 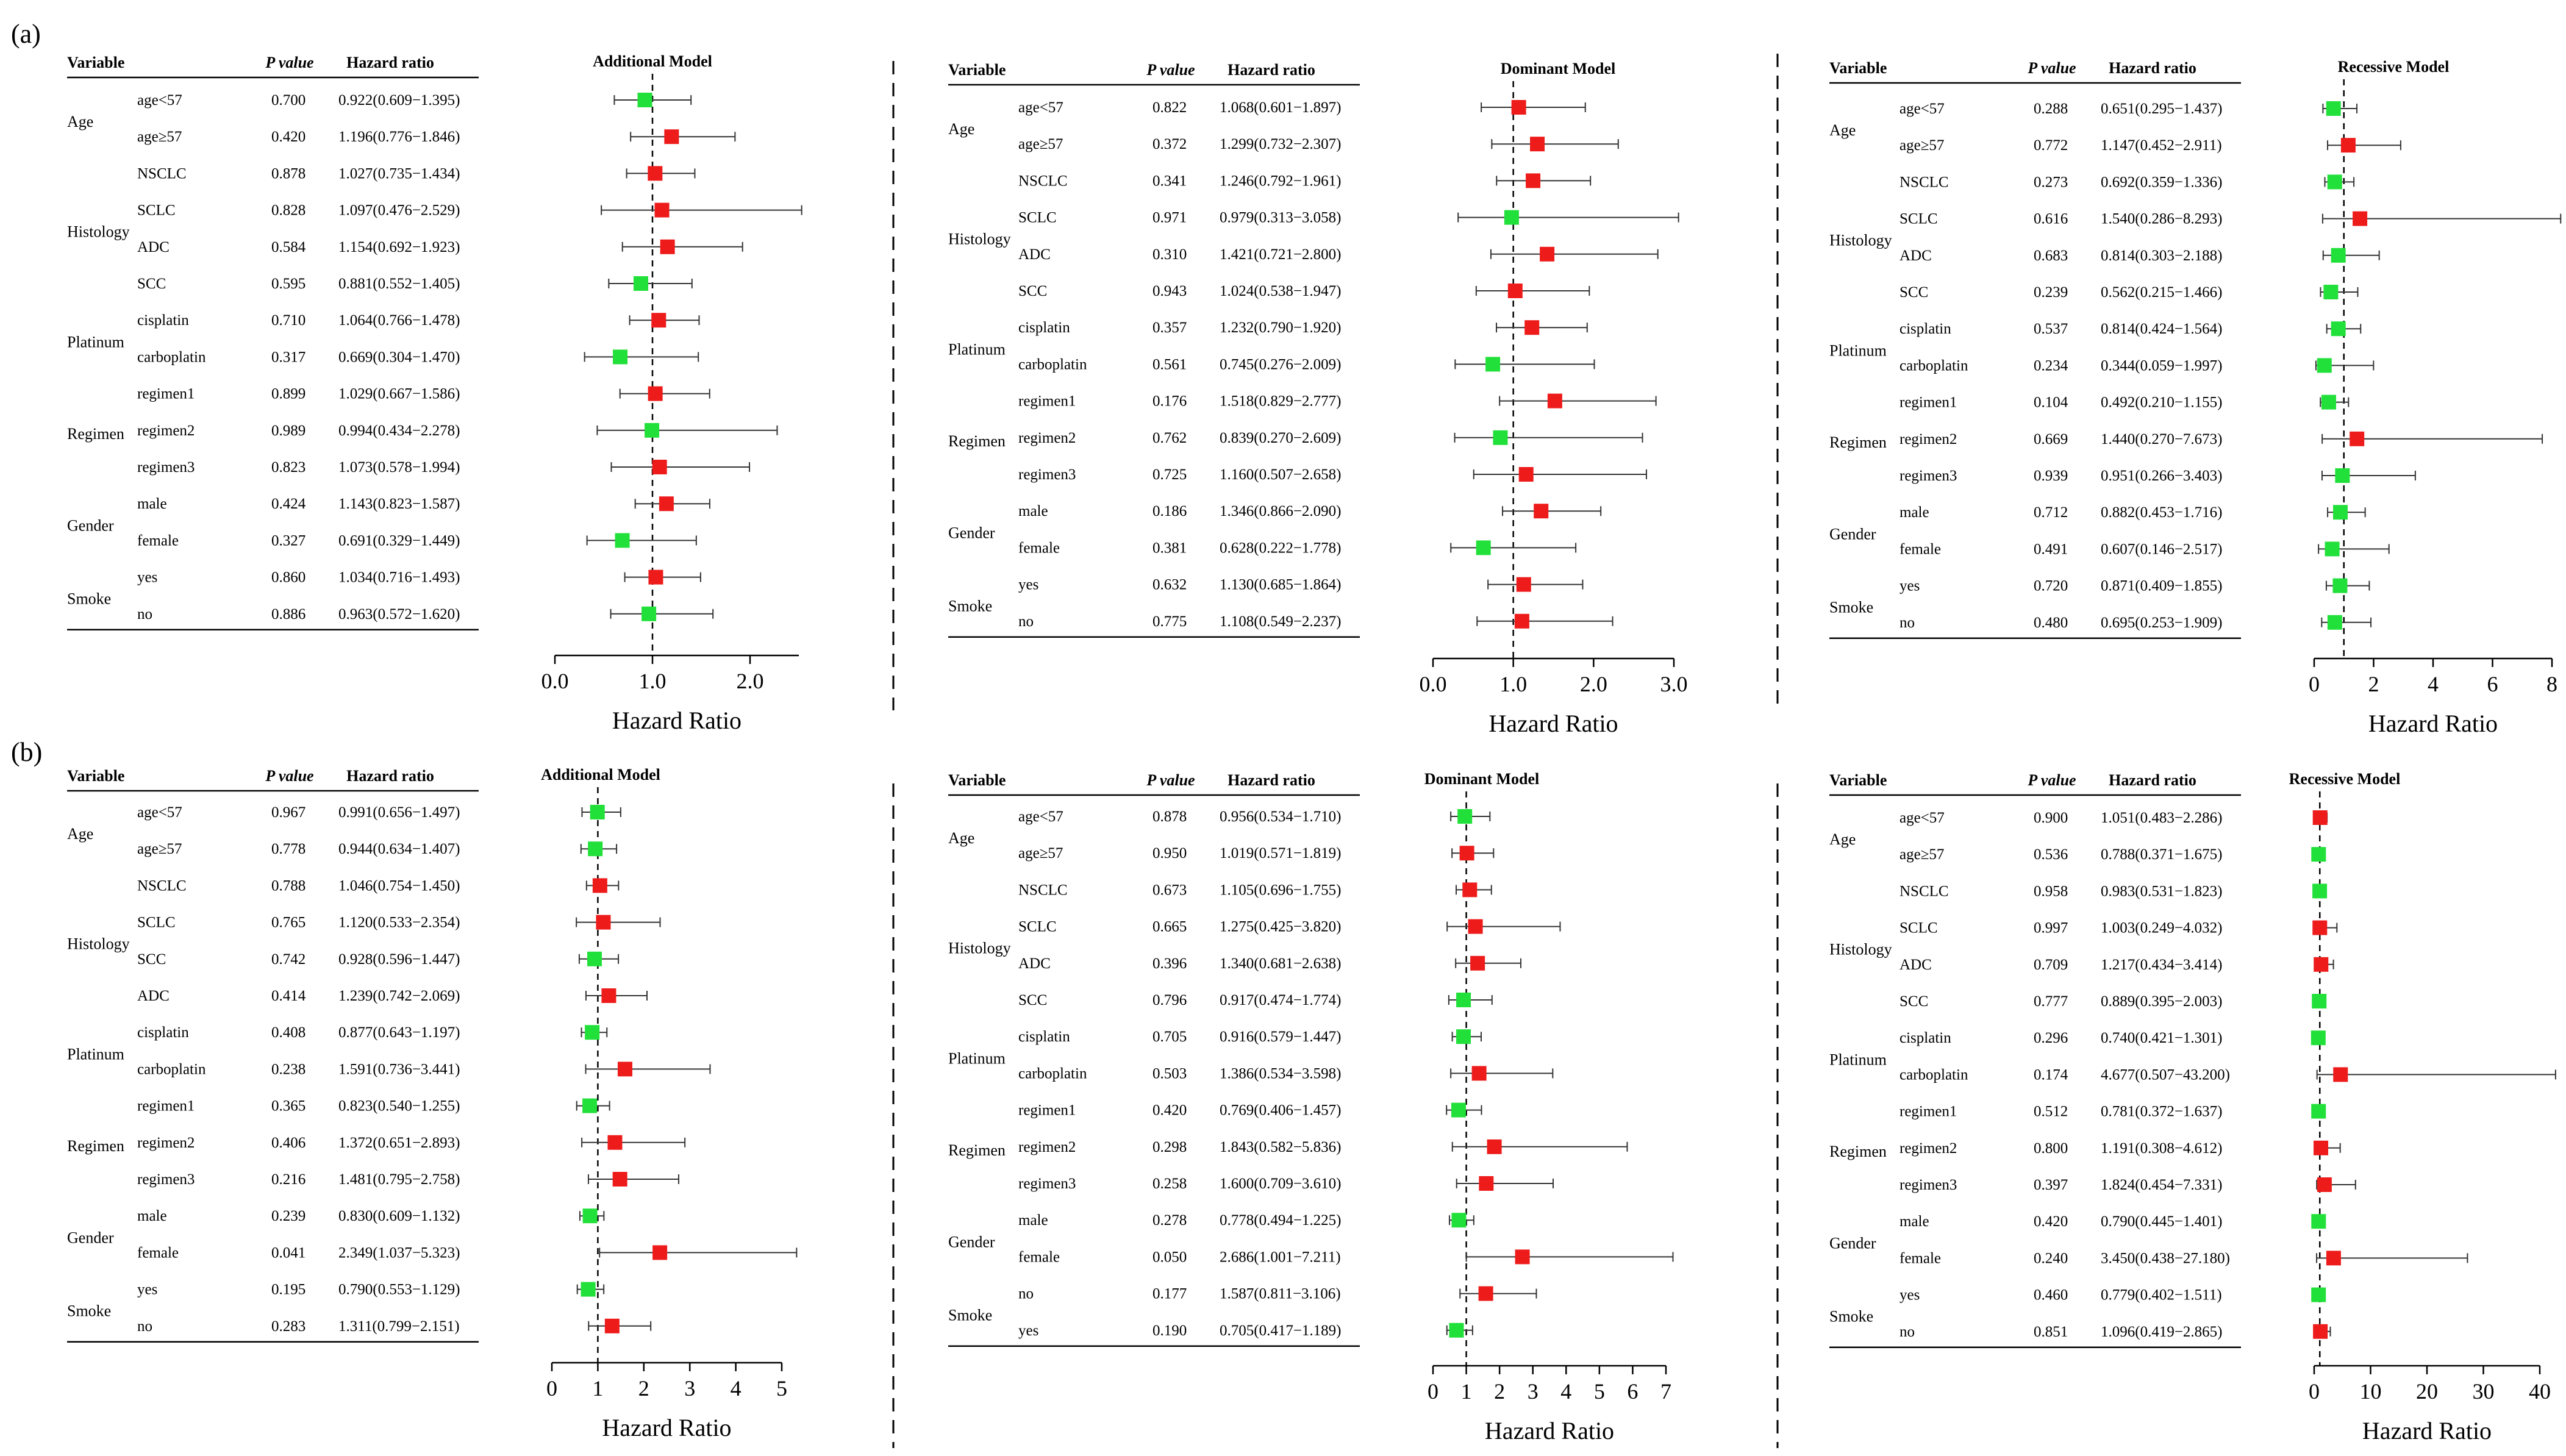 What do you see at coordinates (1933, 1074) in the screenshot?
I see `row-label: carboplatin` at bounding box center [1933, 1074].